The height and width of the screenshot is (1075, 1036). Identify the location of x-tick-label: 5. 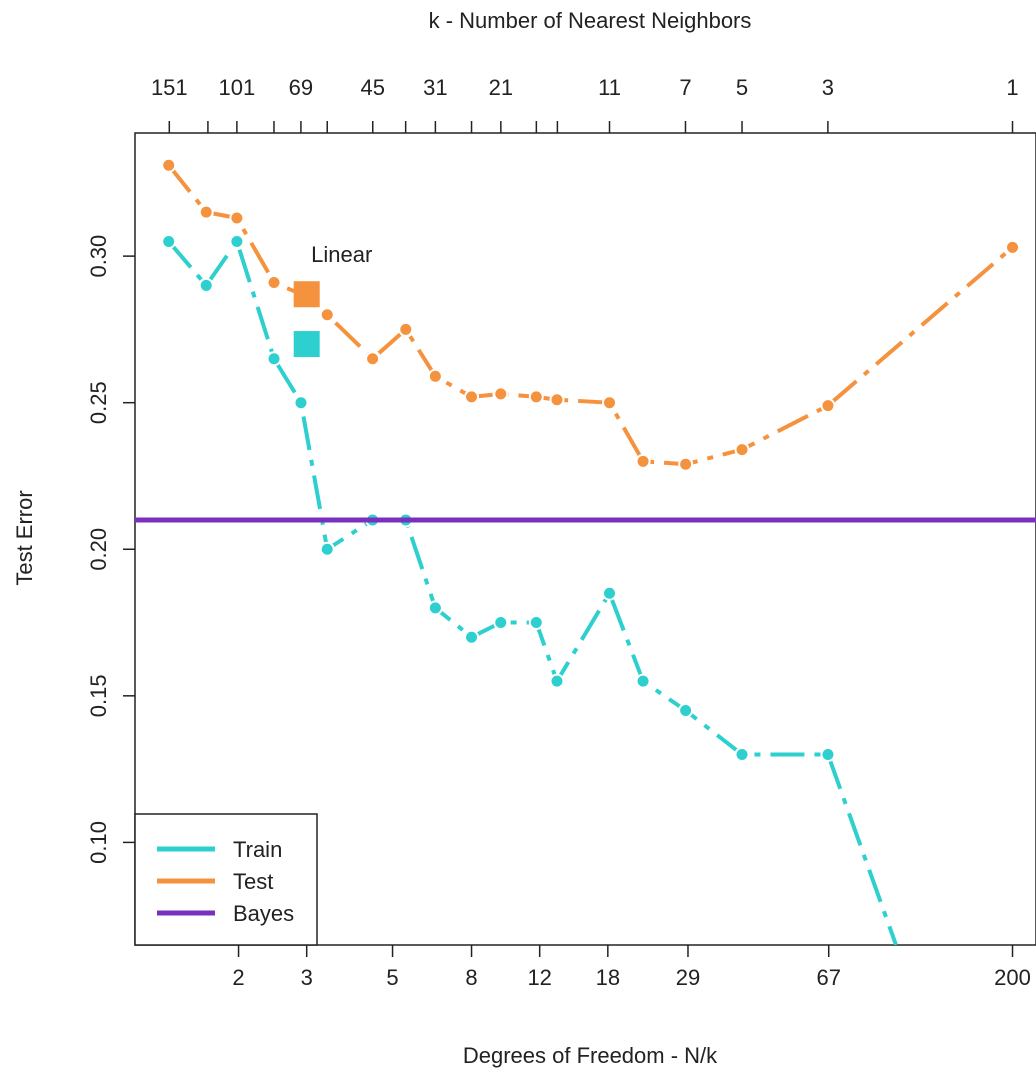
(392, 977).